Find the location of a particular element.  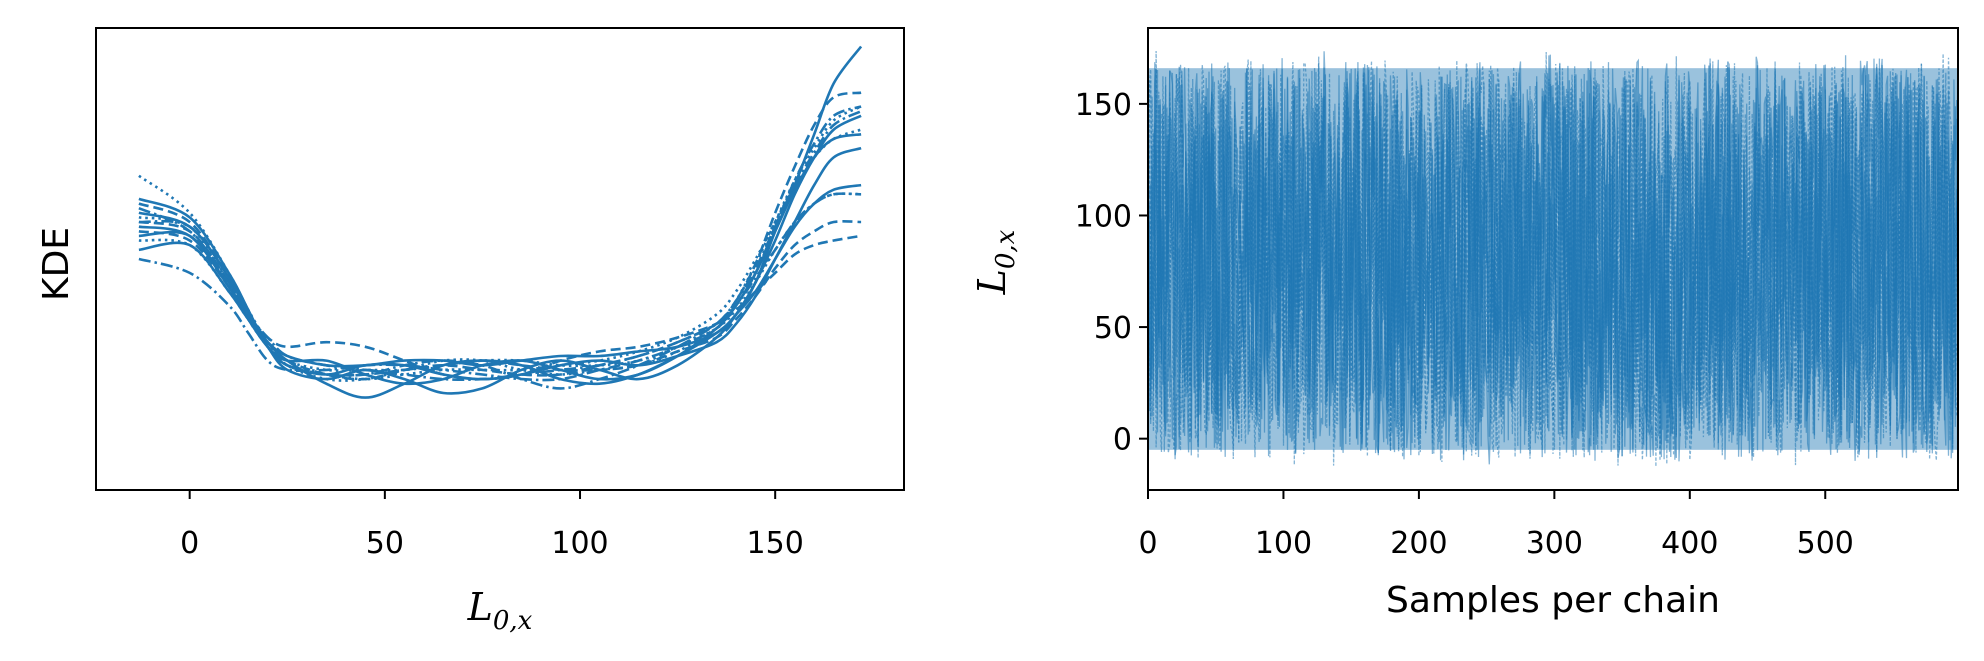

kde-x-axis-label: L0,x is located at coordinates (500, 610).